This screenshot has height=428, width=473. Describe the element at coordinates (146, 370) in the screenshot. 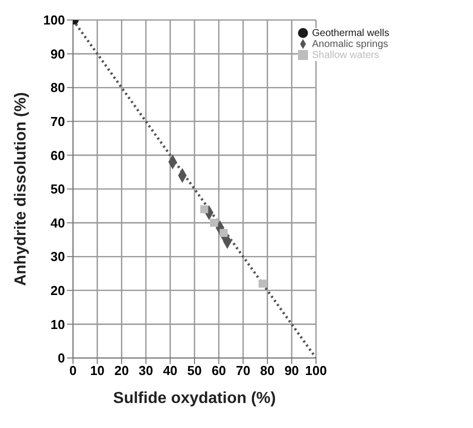

I see `x-tick-label: 30` at that location.